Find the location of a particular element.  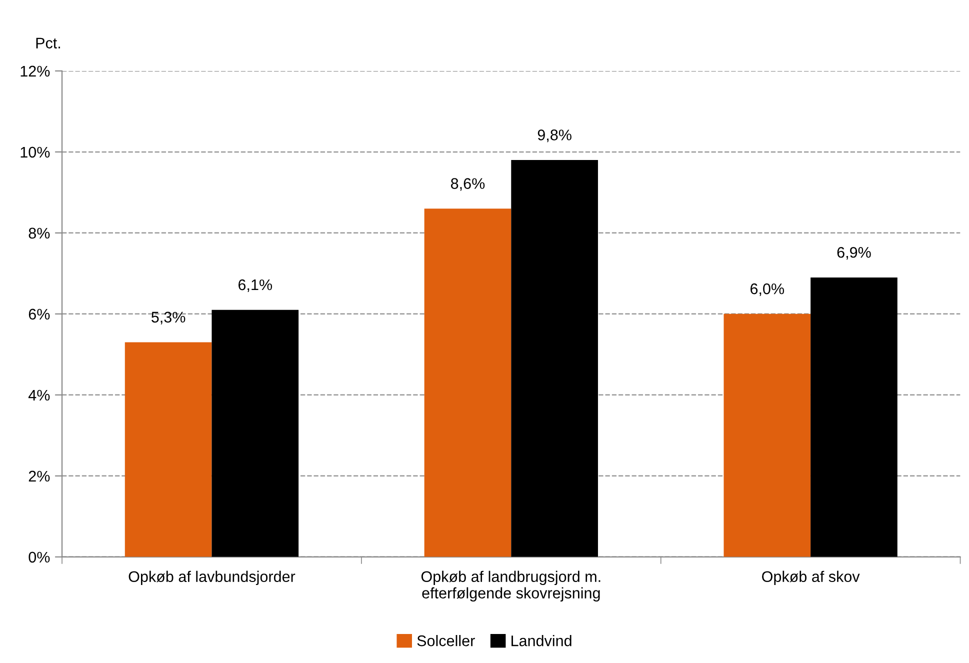

legend-label: Solceller is located at coordinates (446, 640).